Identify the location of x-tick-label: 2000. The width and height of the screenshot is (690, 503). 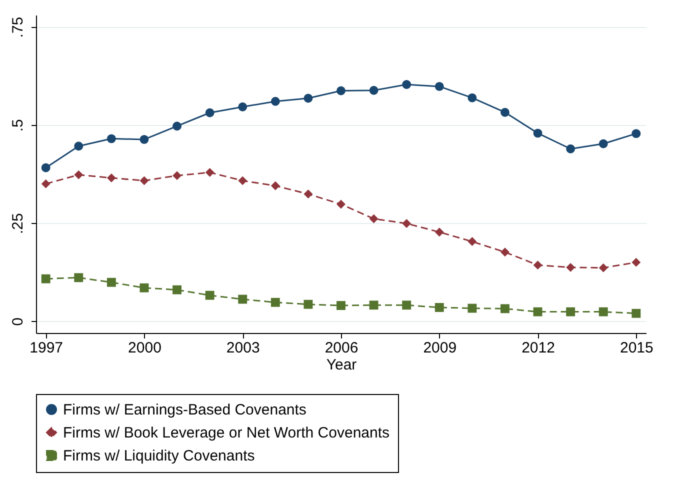
(145, 348).